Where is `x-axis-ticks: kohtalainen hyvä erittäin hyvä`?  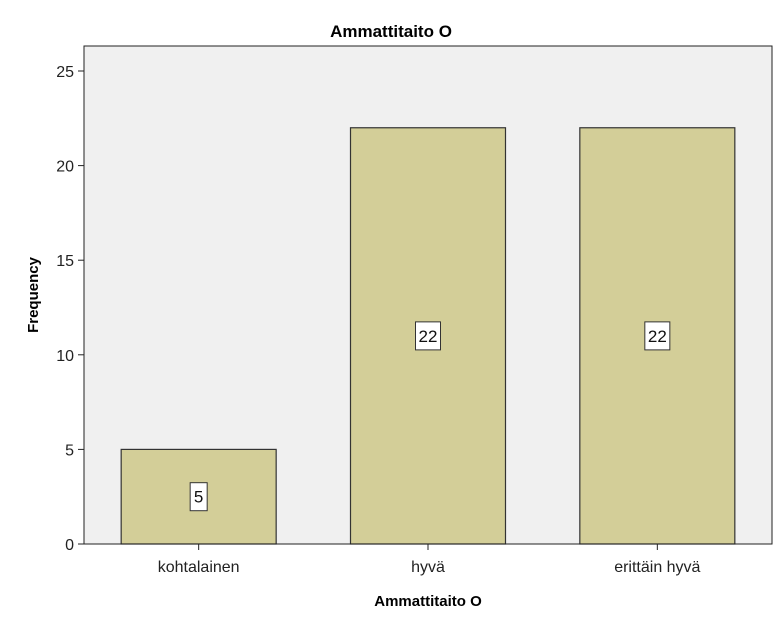
x-axis-ticks: kohtalainen hyvä erittäin hyvä is located at coordinates (429, 560).